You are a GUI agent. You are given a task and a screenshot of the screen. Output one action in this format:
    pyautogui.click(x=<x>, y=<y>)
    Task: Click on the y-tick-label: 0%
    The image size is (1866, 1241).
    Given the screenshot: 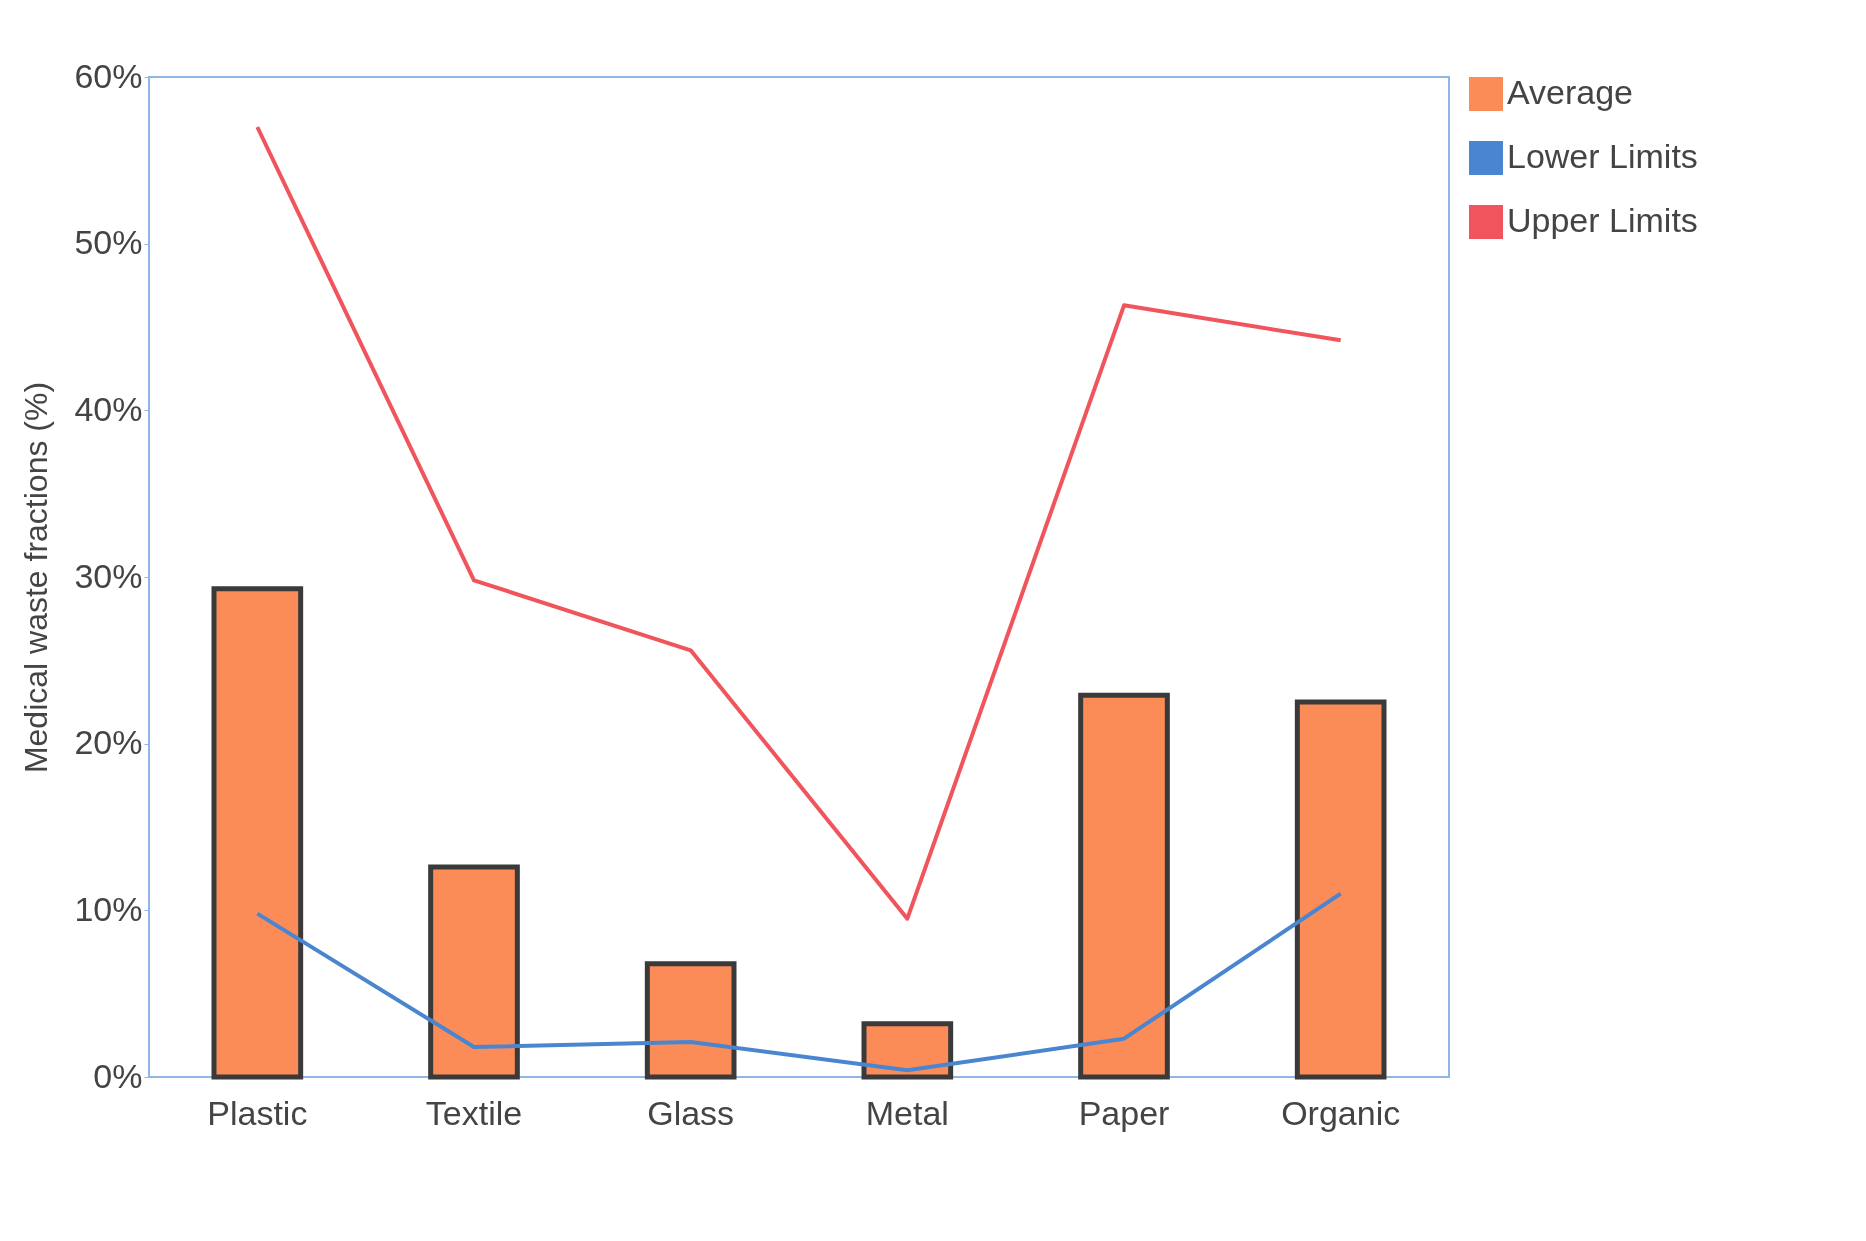 What is the action you would take?
    pyautogui.click(x=118, y=1075)
    